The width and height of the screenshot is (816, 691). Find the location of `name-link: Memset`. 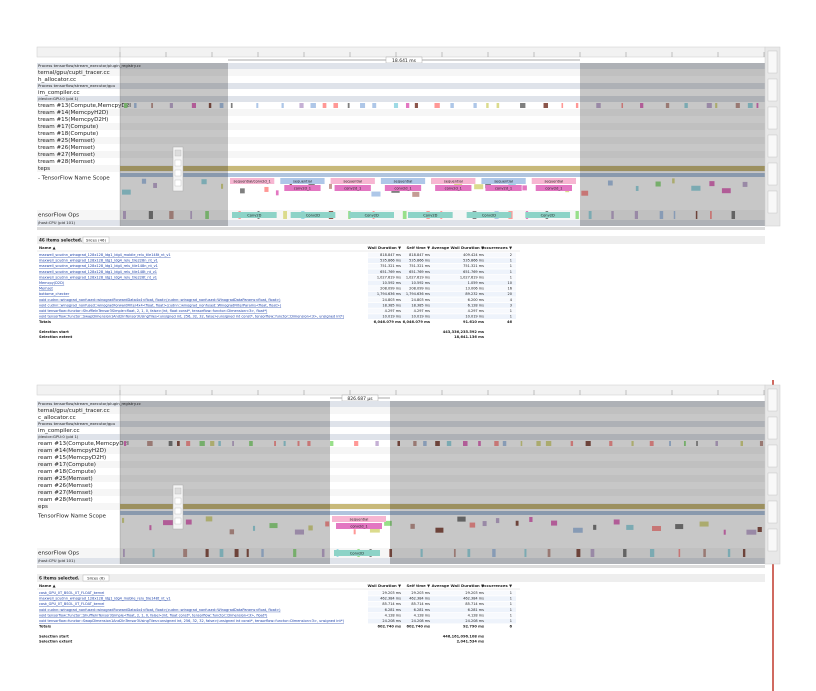

name-link: Memset is located at coordinates (46, 289).